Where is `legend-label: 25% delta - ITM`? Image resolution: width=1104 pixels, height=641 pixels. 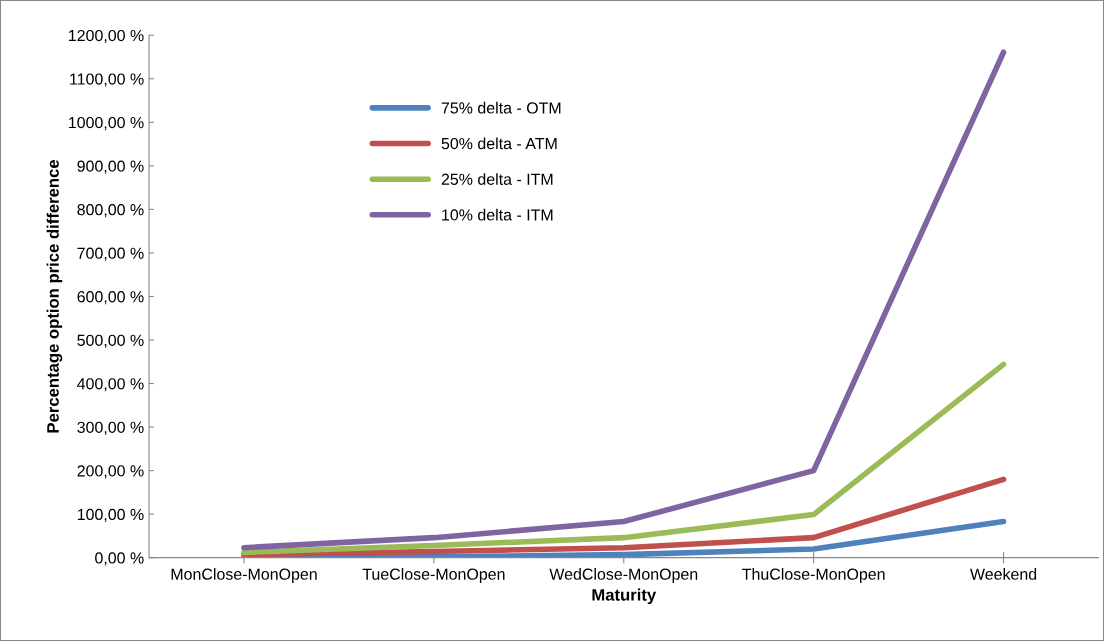 legend-label: 25% delta - ITM is located at coordinates (497, 179).